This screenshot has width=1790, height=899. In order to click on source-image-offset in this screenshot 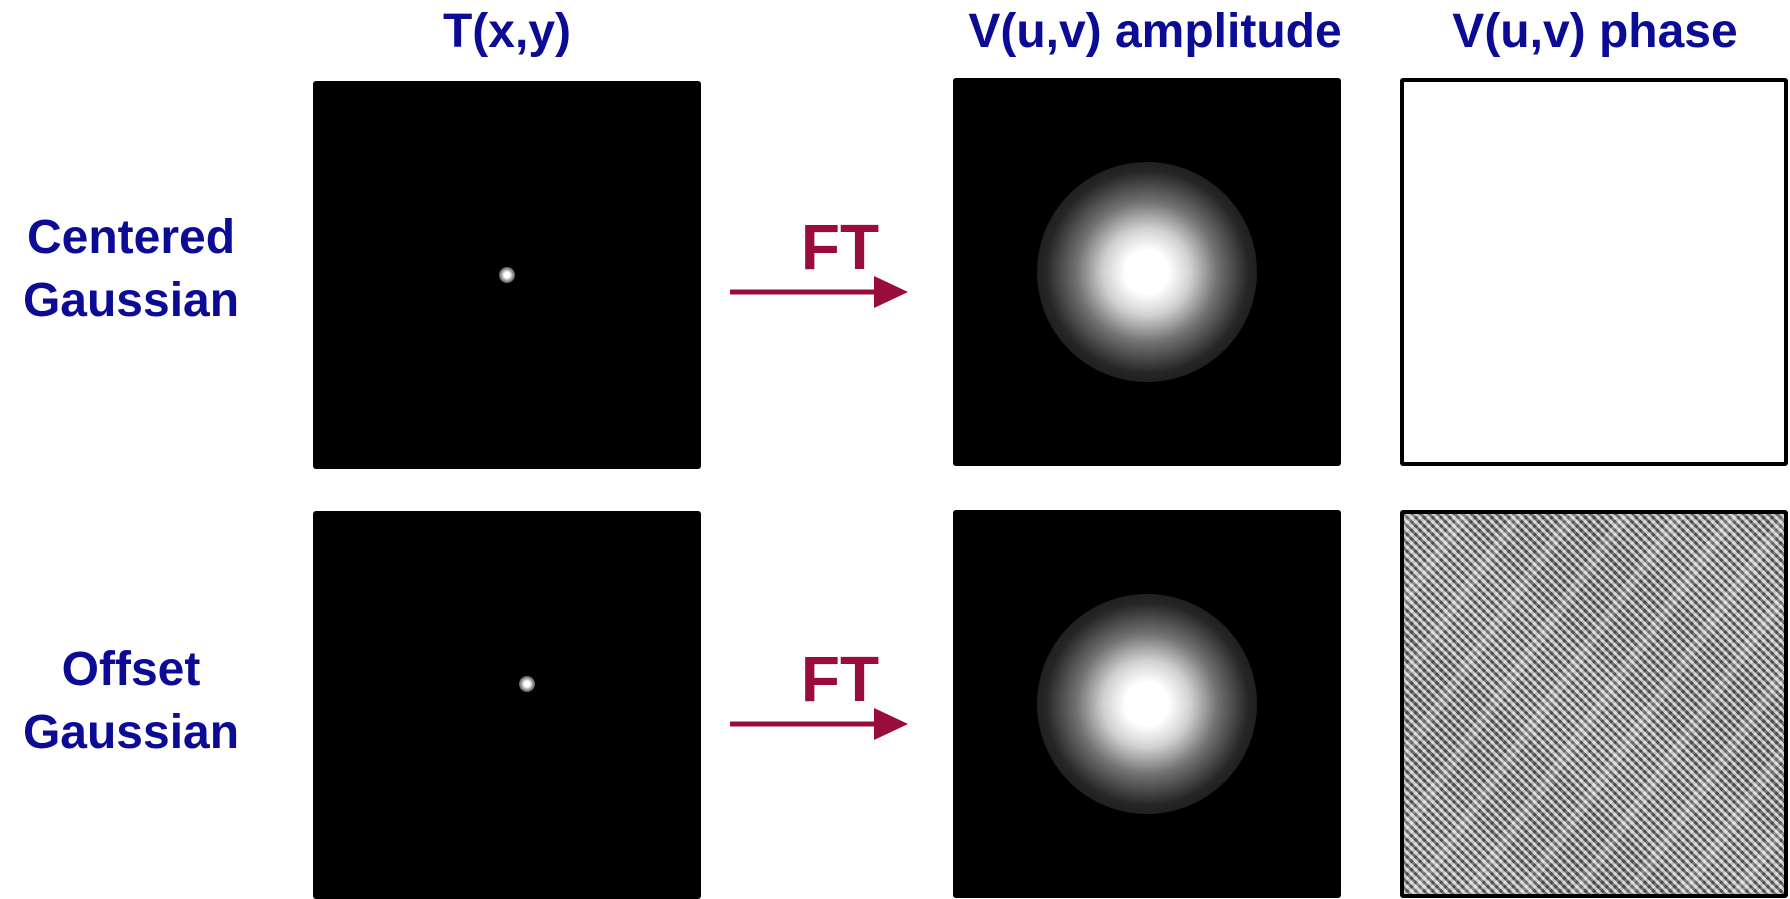, I will do `click(507, 705)`.